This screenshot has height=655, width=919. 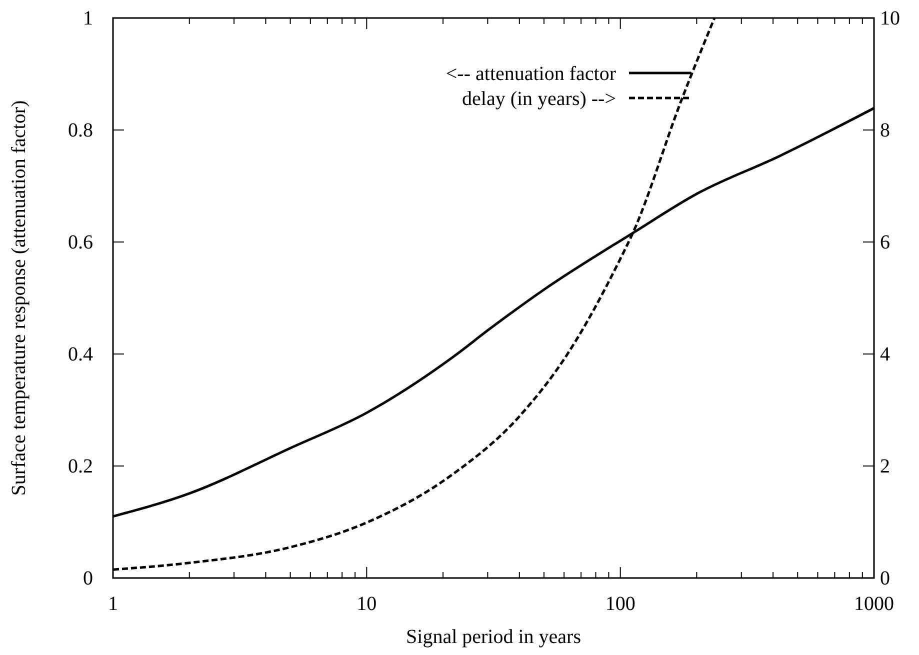 What do you see at coordinates (80, 130) in the screenshot?
I see `y-tick-label: 0.8` at bounding box center [80, 130].